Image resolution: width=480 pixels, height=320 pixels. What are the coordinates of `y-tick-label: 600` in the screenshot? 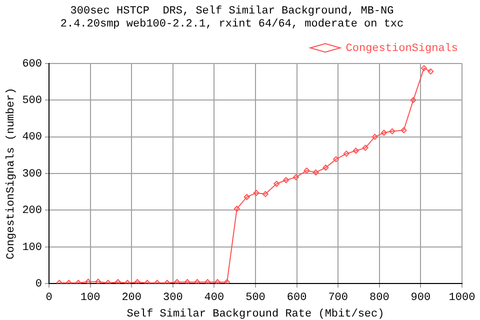 It's located at (32, 64).